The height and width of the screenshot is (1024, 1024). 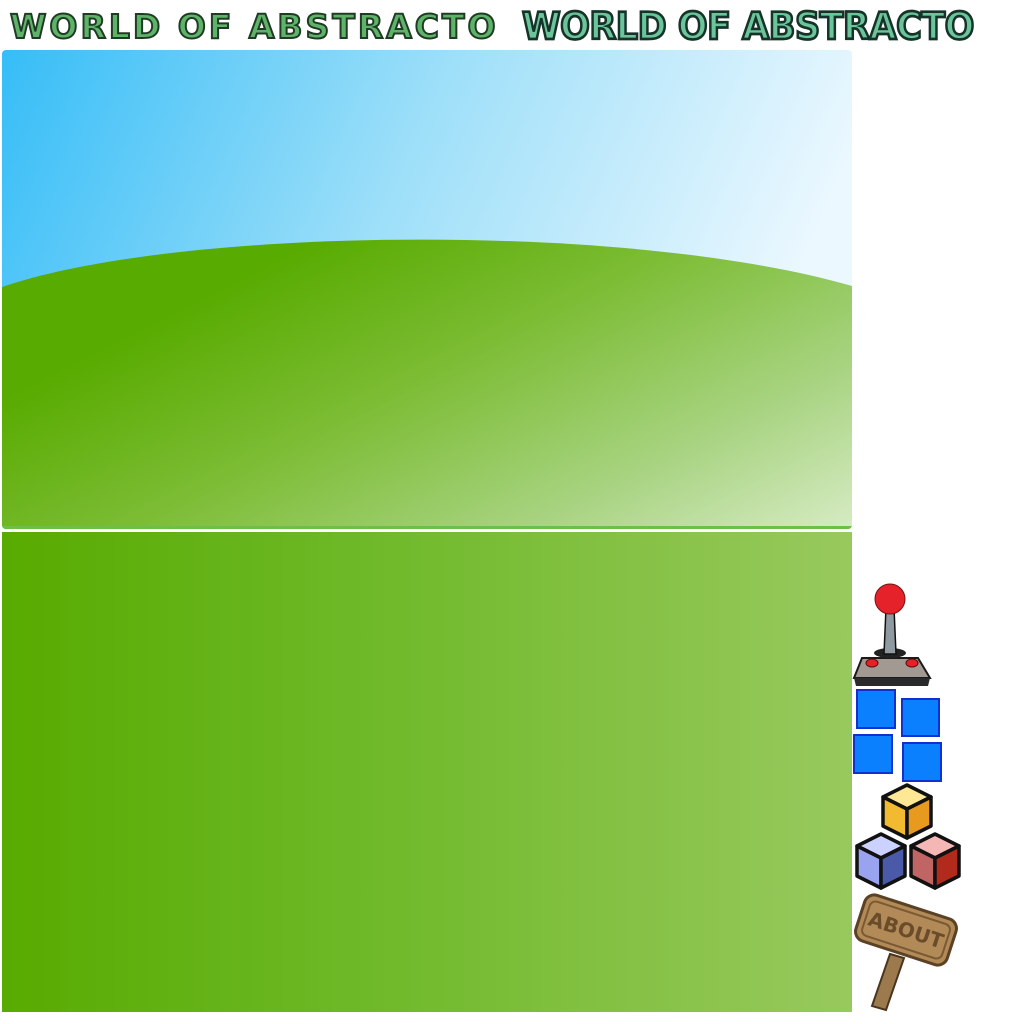 I want to click on build-button, so click(x=908, y=838).